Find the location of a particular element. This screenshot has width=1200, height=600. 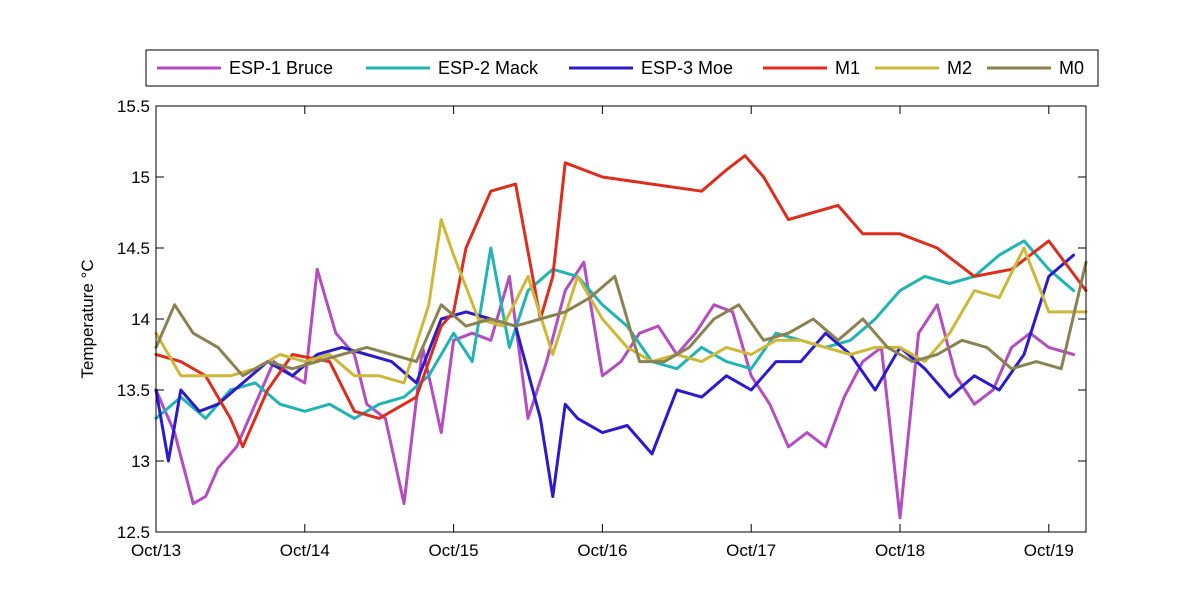

y-tick-label: 15.5 is located at coordinates (133, 106).